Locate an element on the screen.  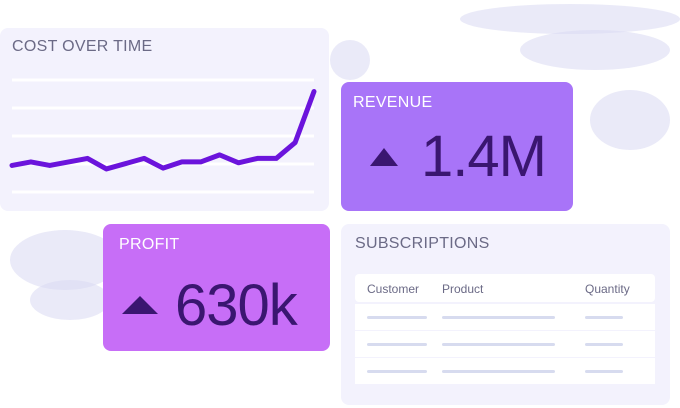
column-header-product: Product is located at coordinates (463, 289).